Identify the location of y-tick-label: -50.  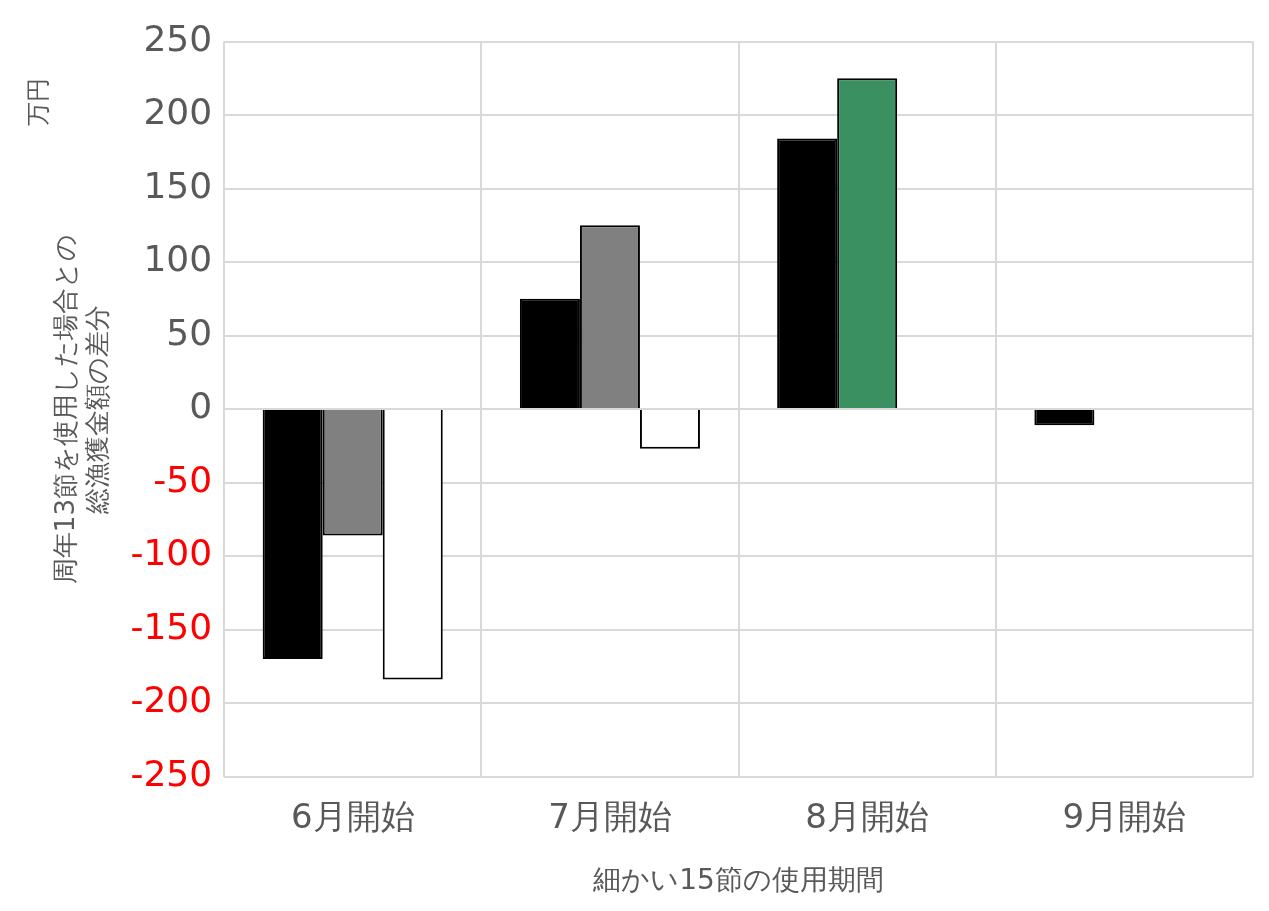
(183, 479).